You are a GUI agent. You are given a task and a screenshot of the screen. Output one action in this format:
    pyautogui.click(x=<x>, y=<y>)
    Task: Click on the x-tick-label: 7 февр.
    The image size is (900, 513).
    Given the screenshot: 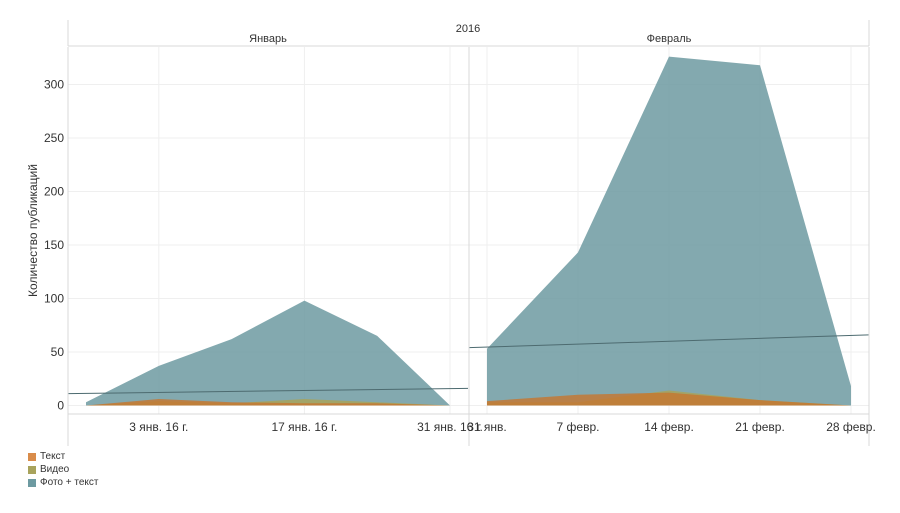 What is the action you would take?
    pyautogui.click(x=578, y=427)
    